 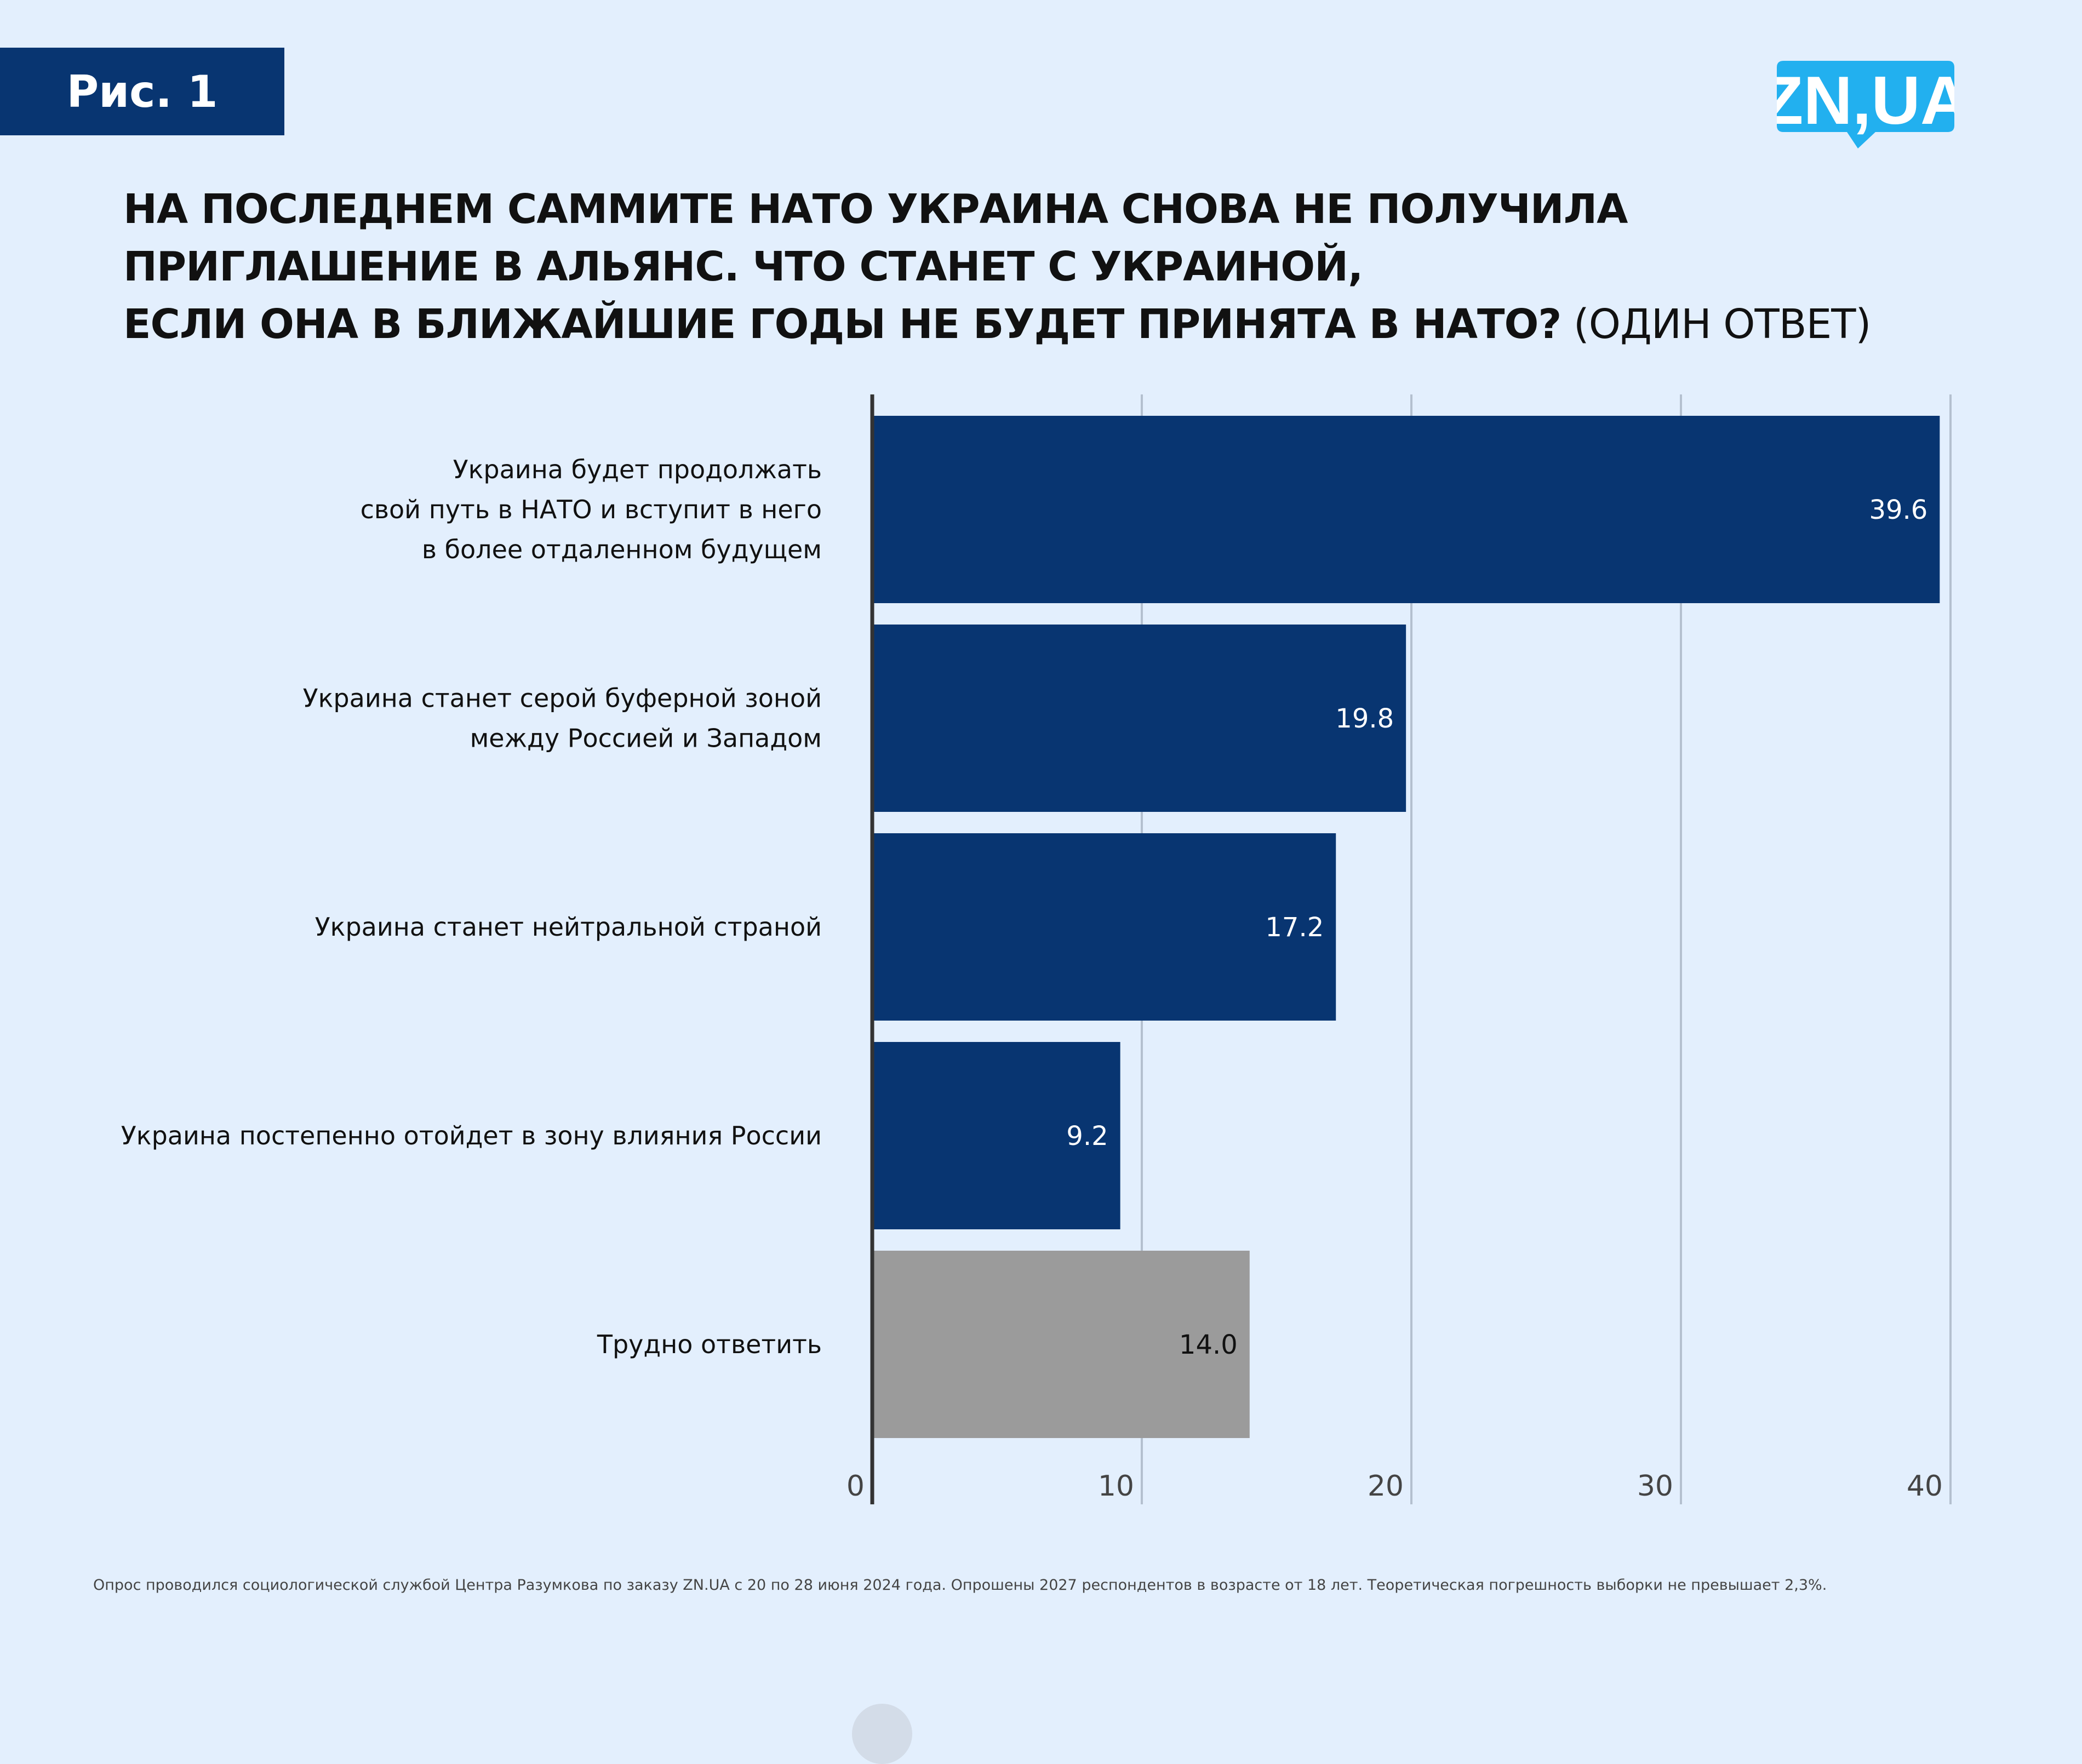 What do you see at coordinates (855, 1486) in the screenshot?
I see `x-tick-label: 0` at bounding box center [855, 1486].